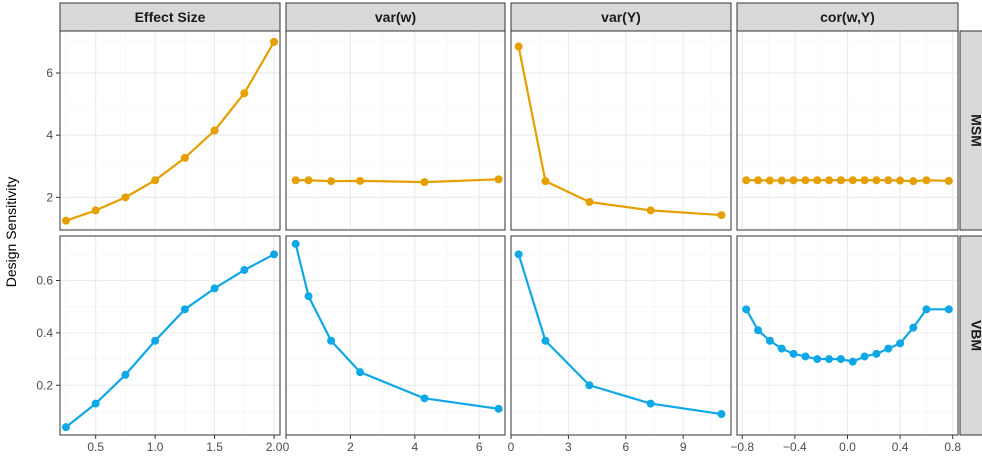  I want to click on strip-msm, so click(970, 130).